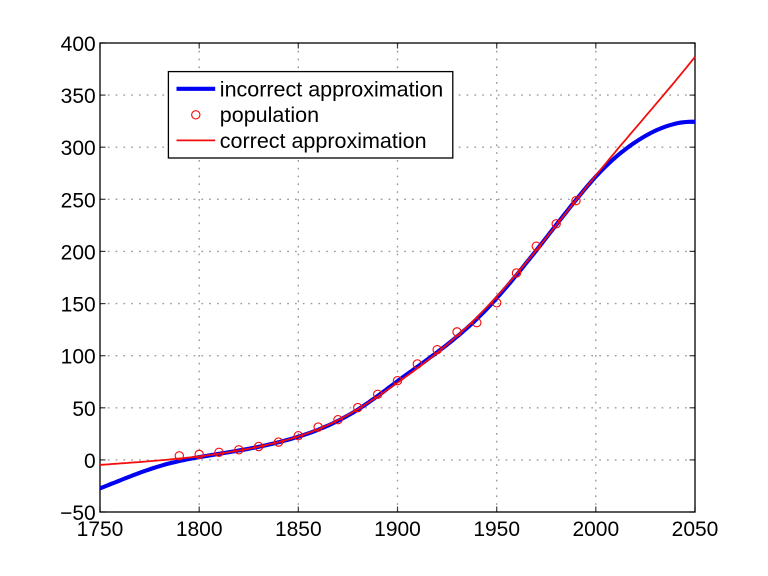 This screenshot has width=768, height=576. I want to click on svg-text: −50, so click(78, 513).